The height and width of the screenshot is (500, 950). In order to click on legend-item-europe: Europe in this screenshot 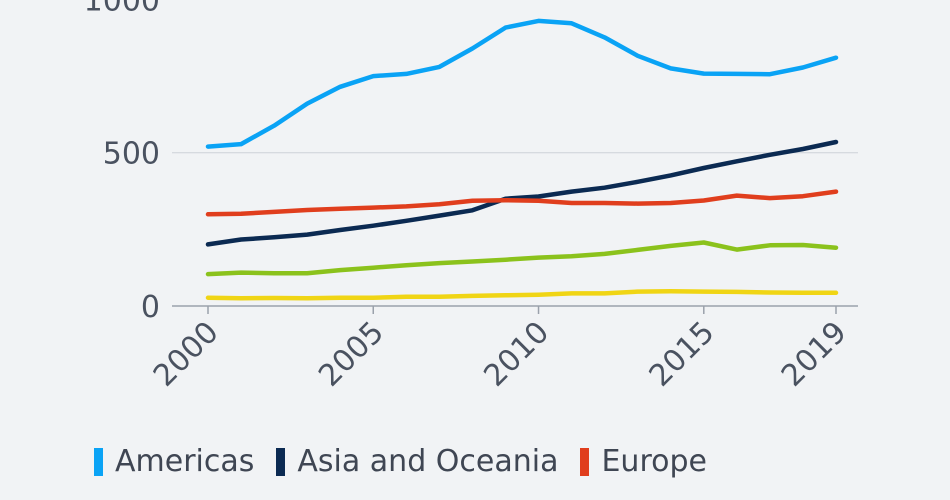, I will do `click(643, 461)`.